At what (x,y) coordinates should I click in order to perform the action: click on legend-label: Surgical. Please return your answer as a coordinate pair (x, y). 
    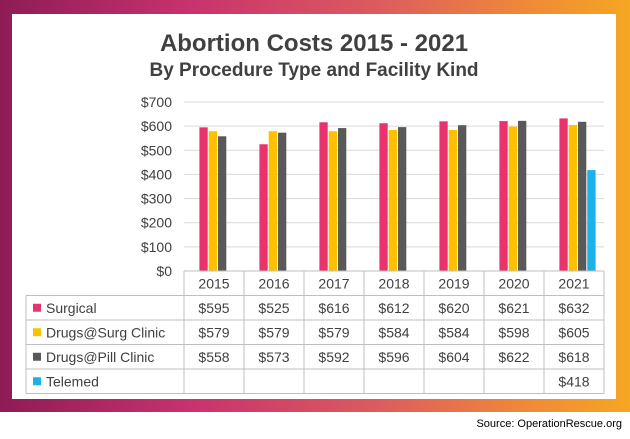
    Looking at the image, I should click on (71, 308).